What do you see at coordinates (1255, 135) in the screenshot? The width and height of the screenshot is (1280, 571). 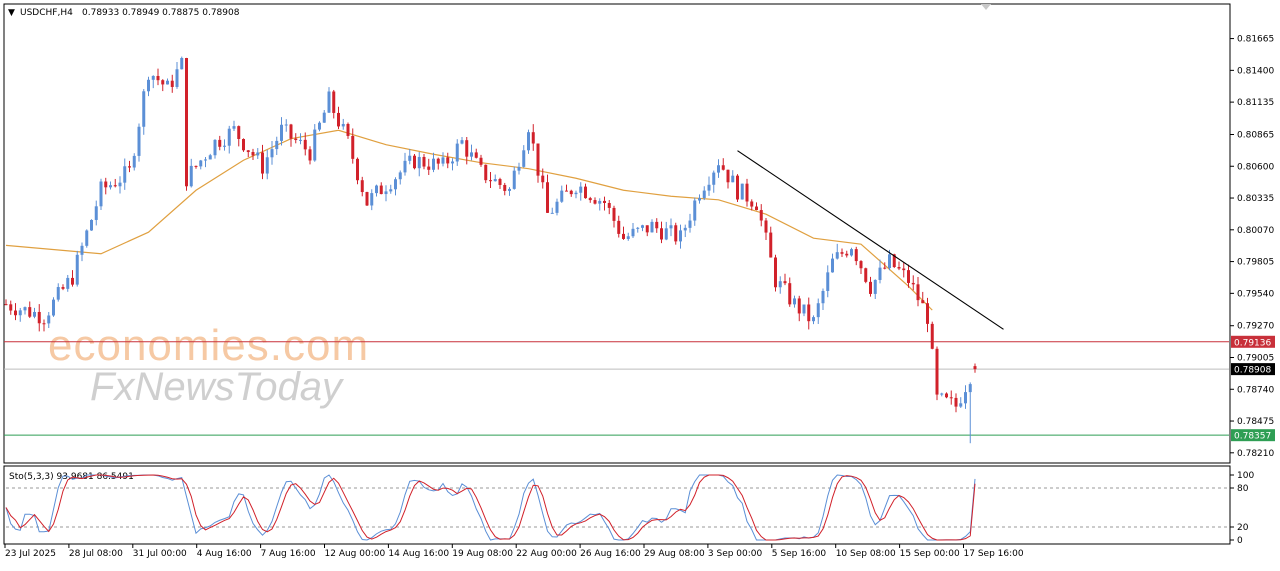 I see `price-tick-label: 0.80865` at bounding box center [1255, 135].